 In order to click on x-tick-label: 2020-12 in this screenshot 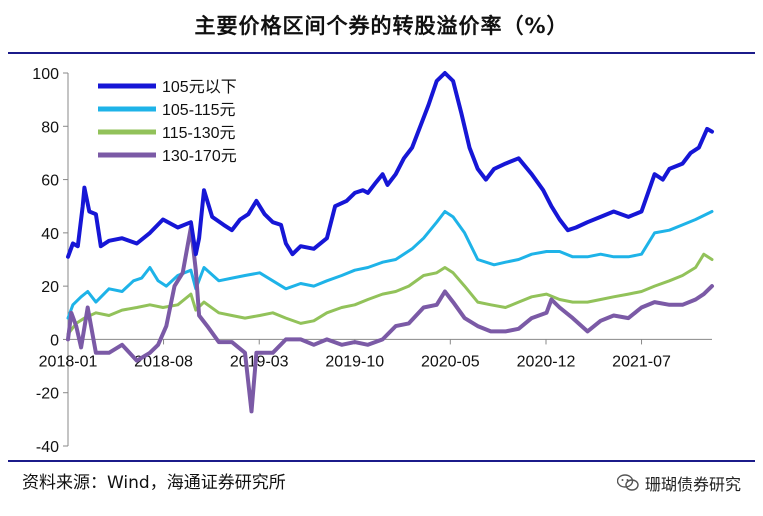, I will do `click(546, 361)`.